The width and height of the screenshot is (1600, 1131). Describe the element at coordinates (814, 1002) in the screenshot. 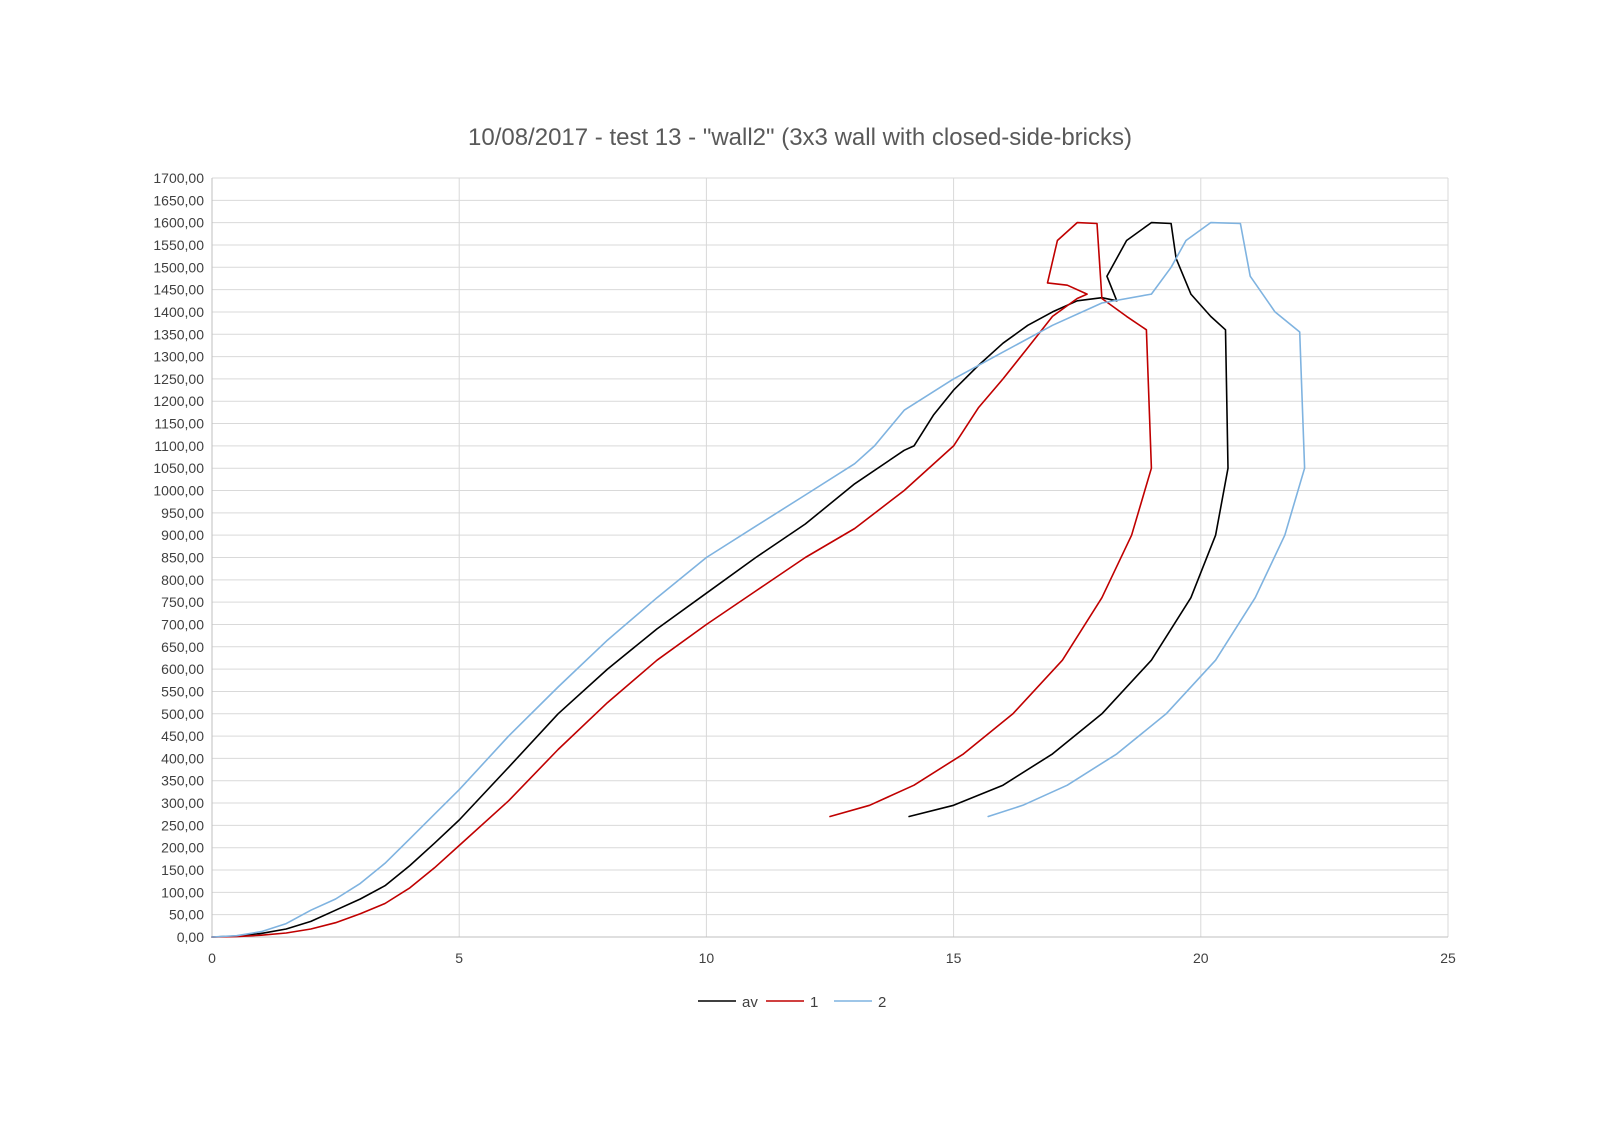

I see `legend-label-1: 1` at that location.